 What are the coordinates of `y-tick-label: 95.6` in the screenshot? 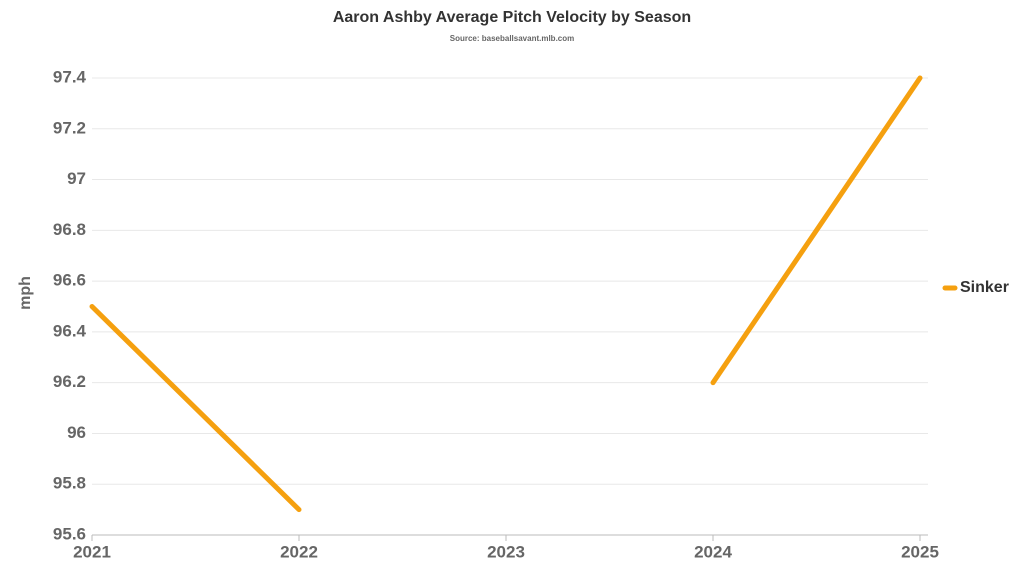 It's located at (69, 533).